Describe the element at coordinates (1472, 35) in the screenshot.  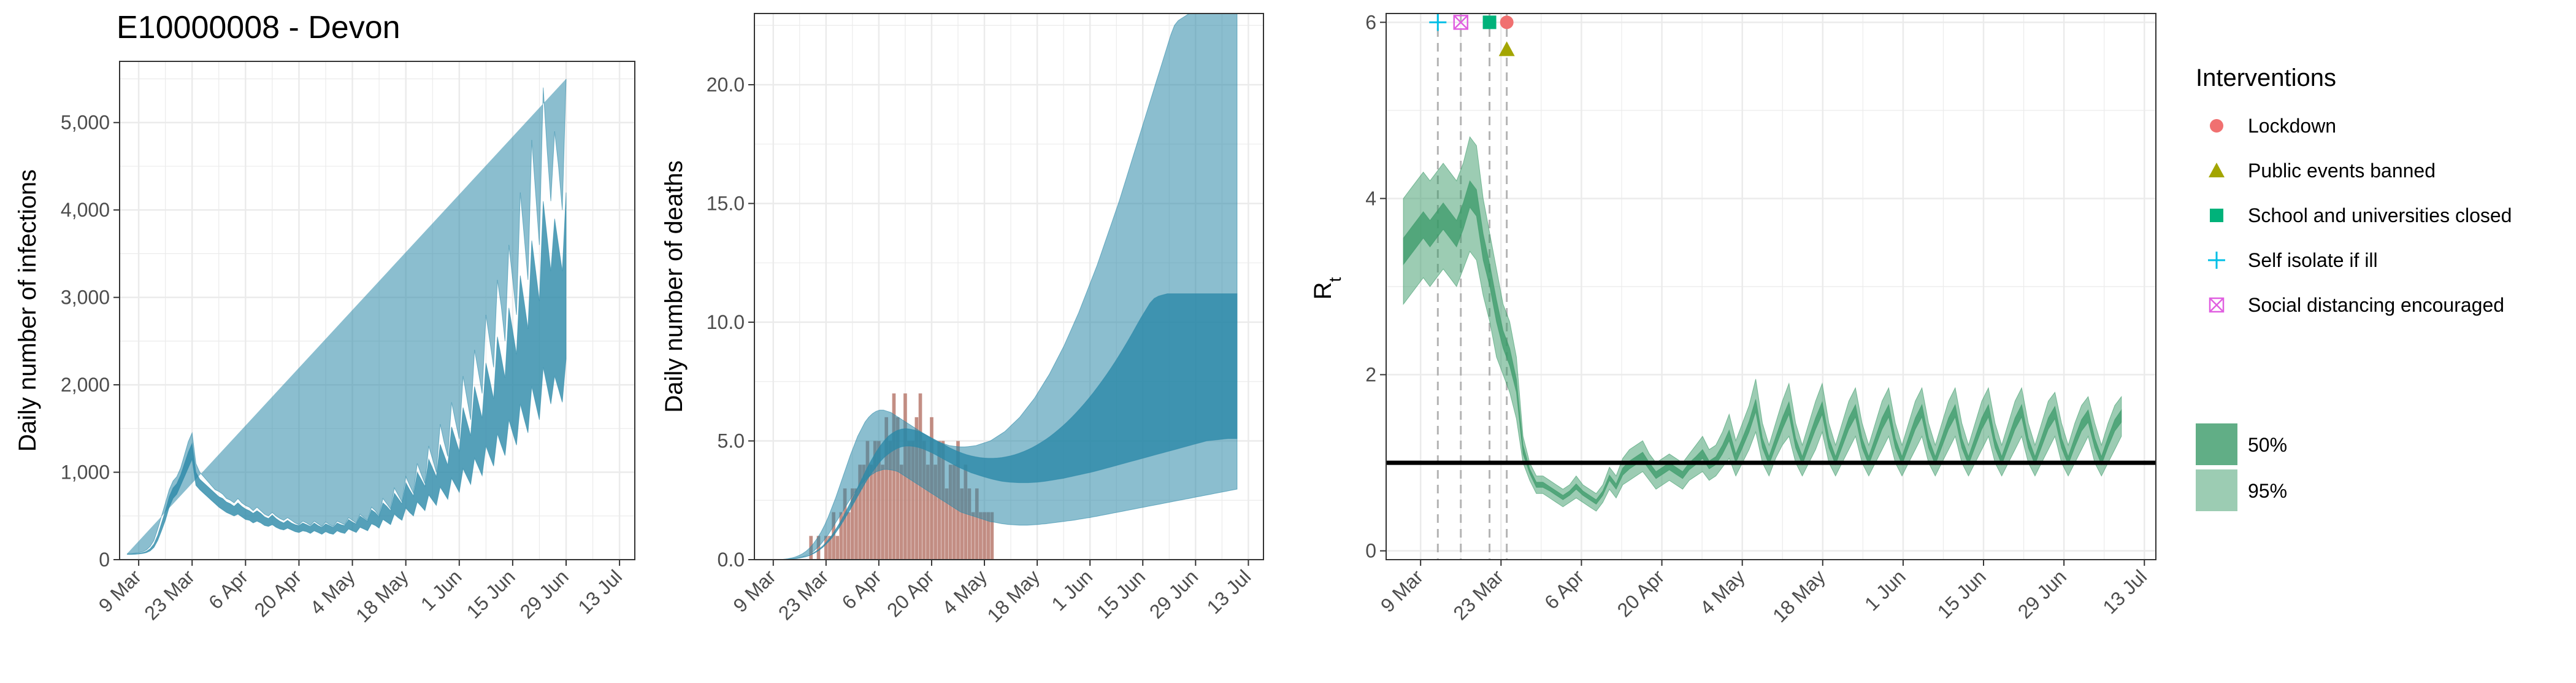
I see `rt-intervention-markers` at that location.